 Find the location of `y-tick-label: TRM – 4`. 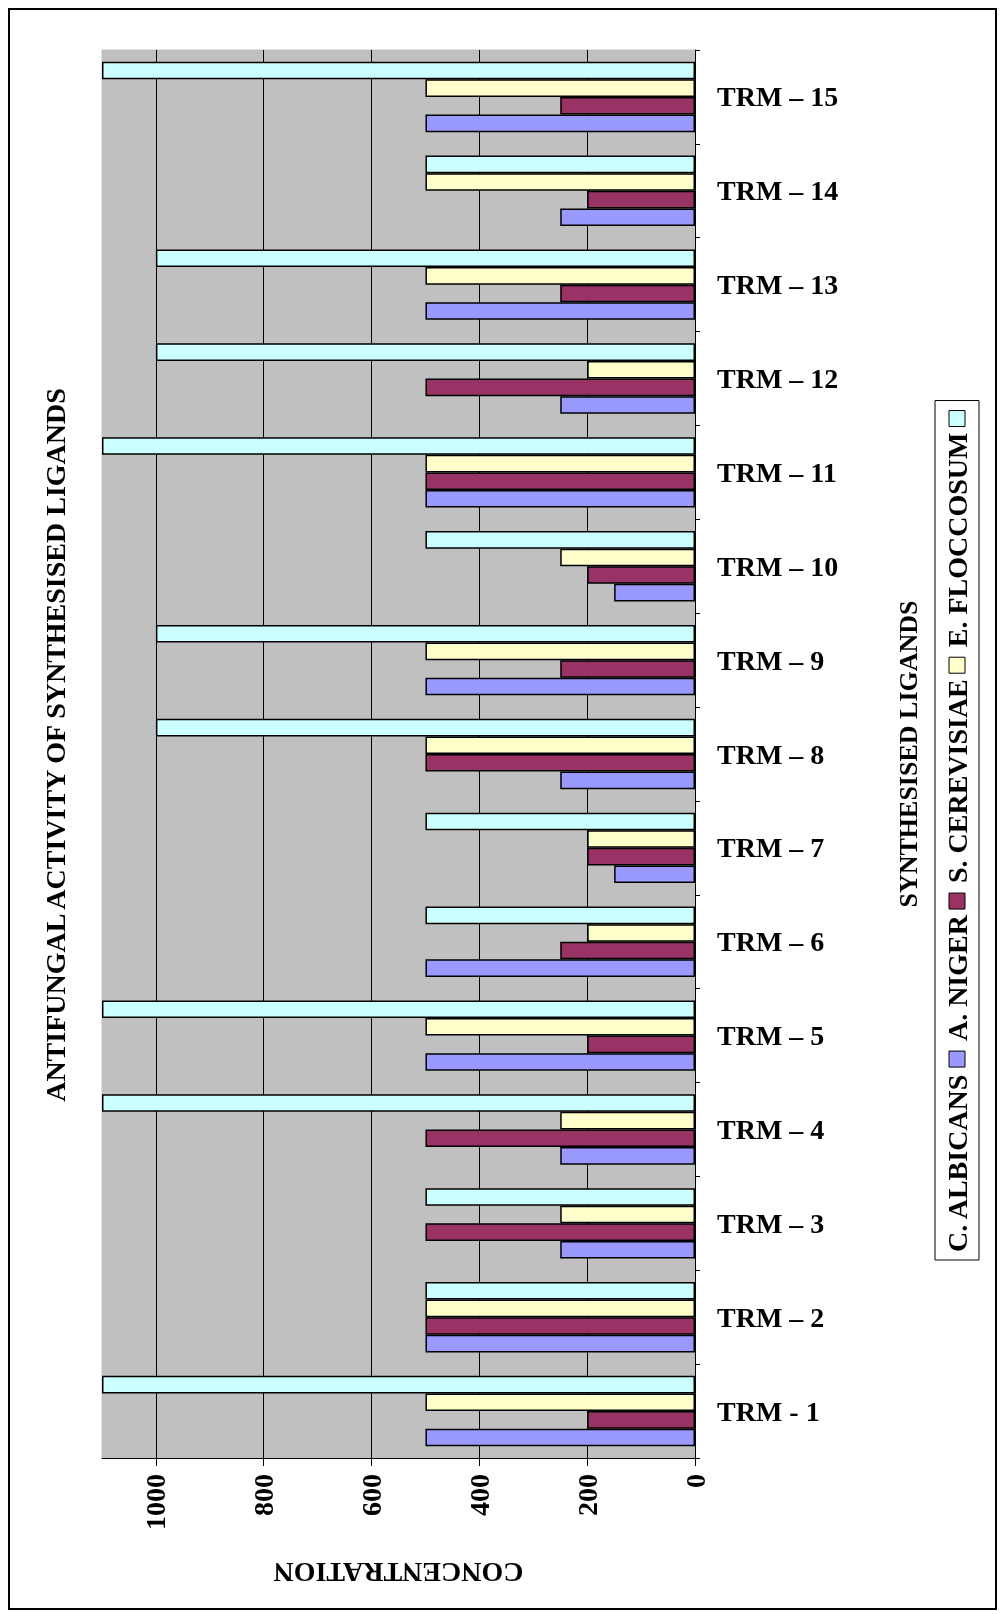

y-tick-label: TRM – 4 is located at coordinates (771, 1129).